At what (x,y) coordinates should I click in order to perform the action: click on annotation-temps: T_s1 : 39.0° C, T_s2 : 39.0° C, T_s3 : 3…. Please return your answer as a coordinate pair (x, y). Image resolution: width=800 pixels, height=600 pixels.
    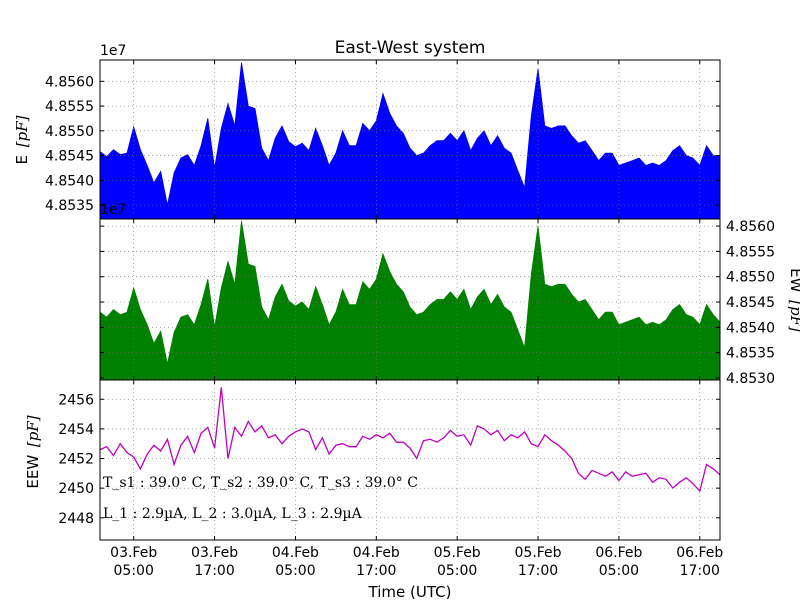
    Looking at the image, I should click on (260, 483).